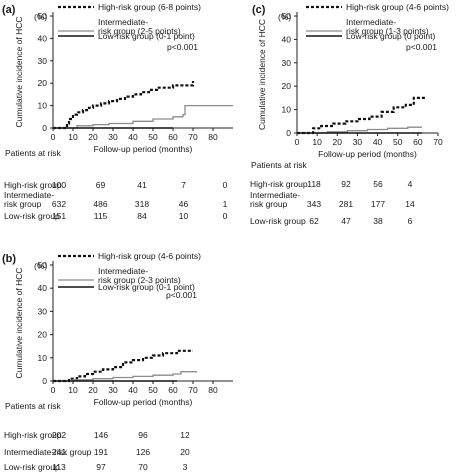 This screenshot has width=474, height=474. Describe the element at coordinates (398, 142) in the screenshot. I see `panel-3-x-tick-label: 50` at that location.